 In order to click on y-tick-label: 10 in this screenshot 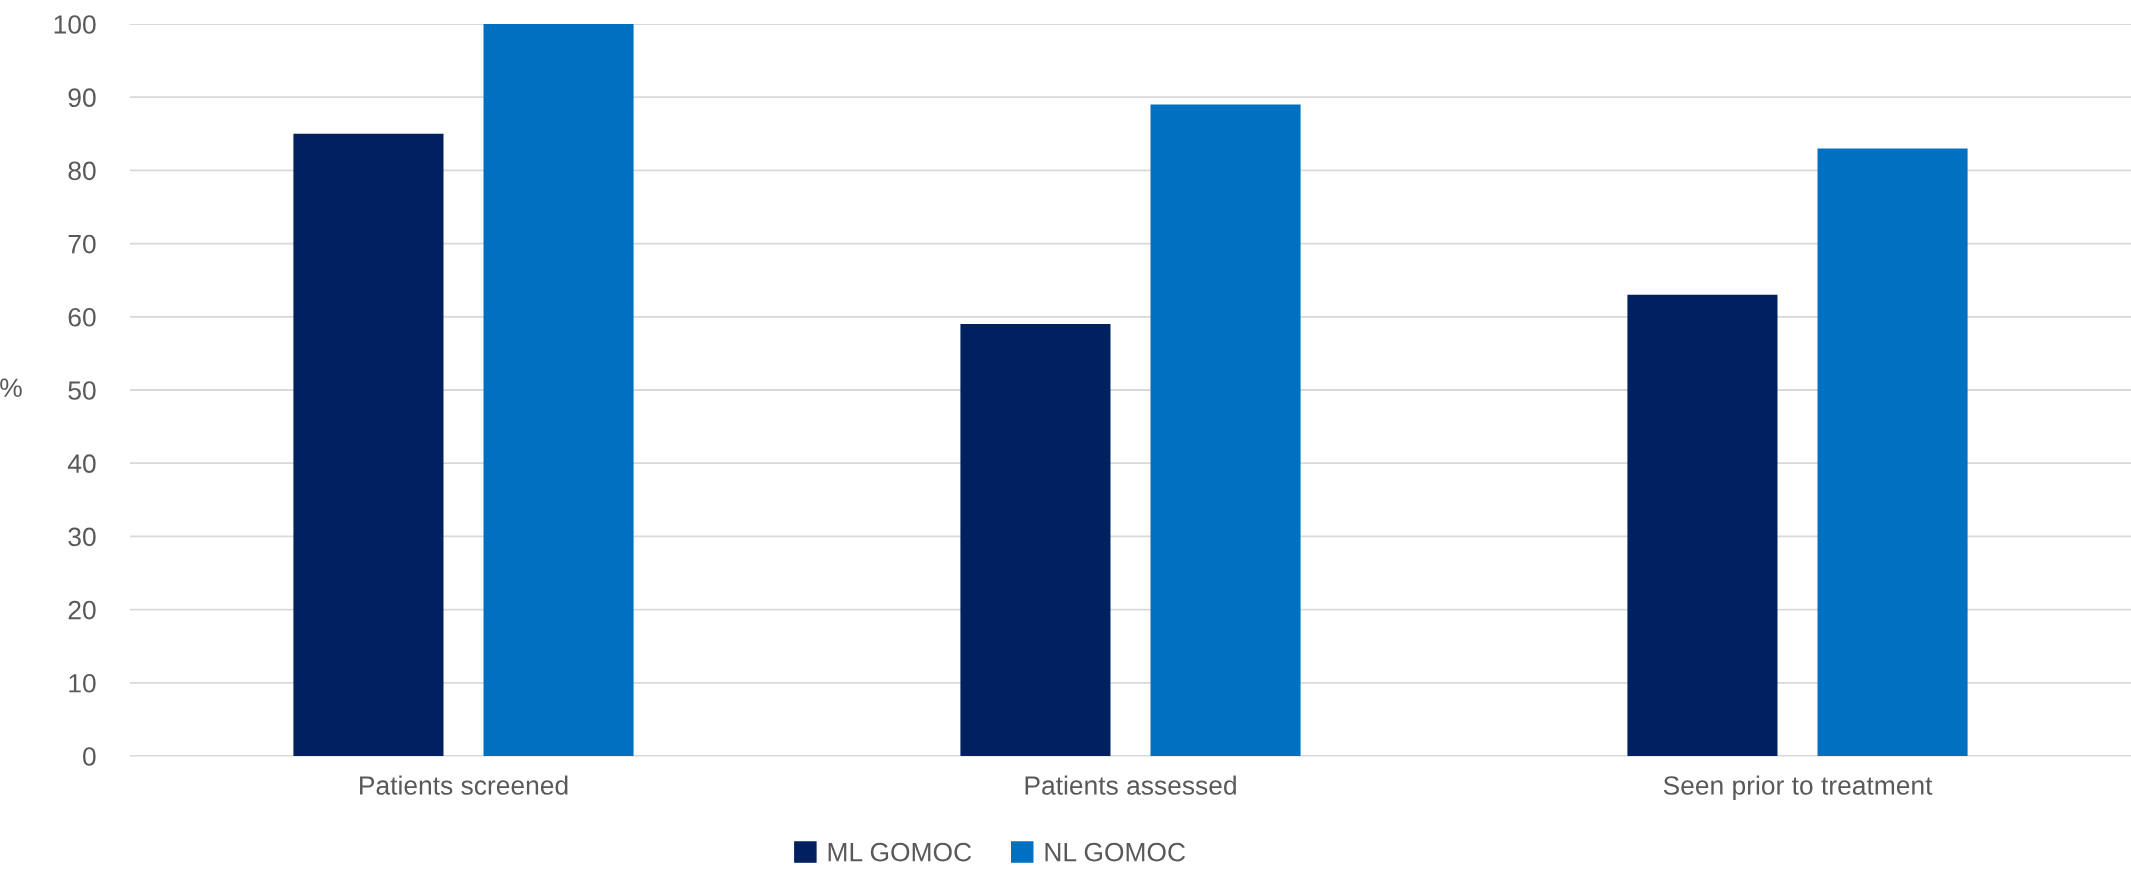, I will do `click(82, 683)`.